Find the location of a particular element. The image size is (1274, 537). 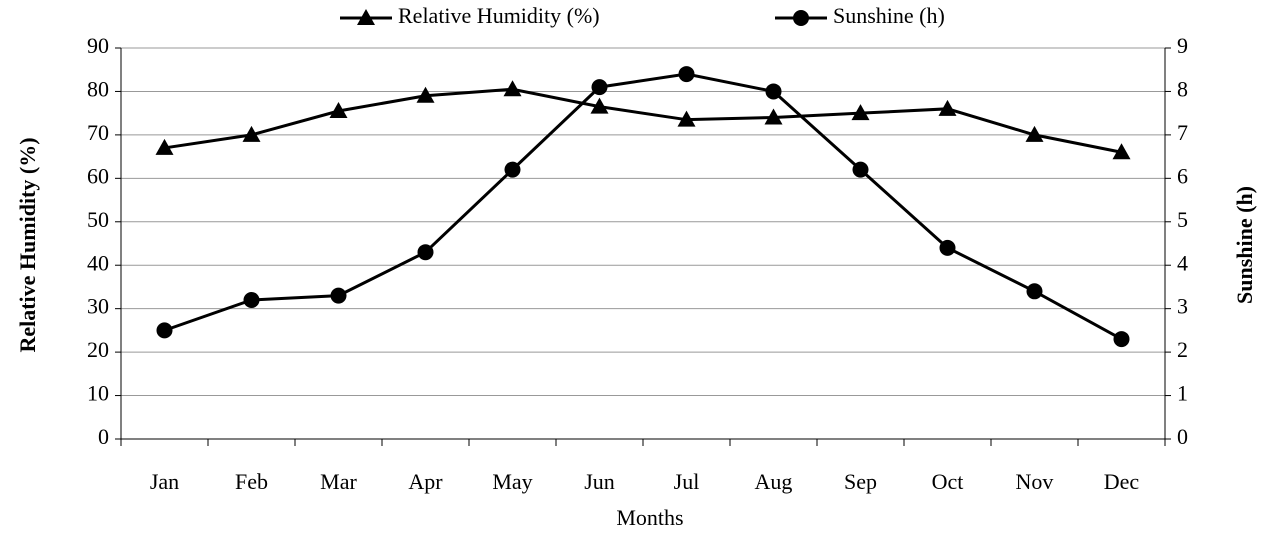

x-tick-label: Oct is located at coordinates (948, 481).